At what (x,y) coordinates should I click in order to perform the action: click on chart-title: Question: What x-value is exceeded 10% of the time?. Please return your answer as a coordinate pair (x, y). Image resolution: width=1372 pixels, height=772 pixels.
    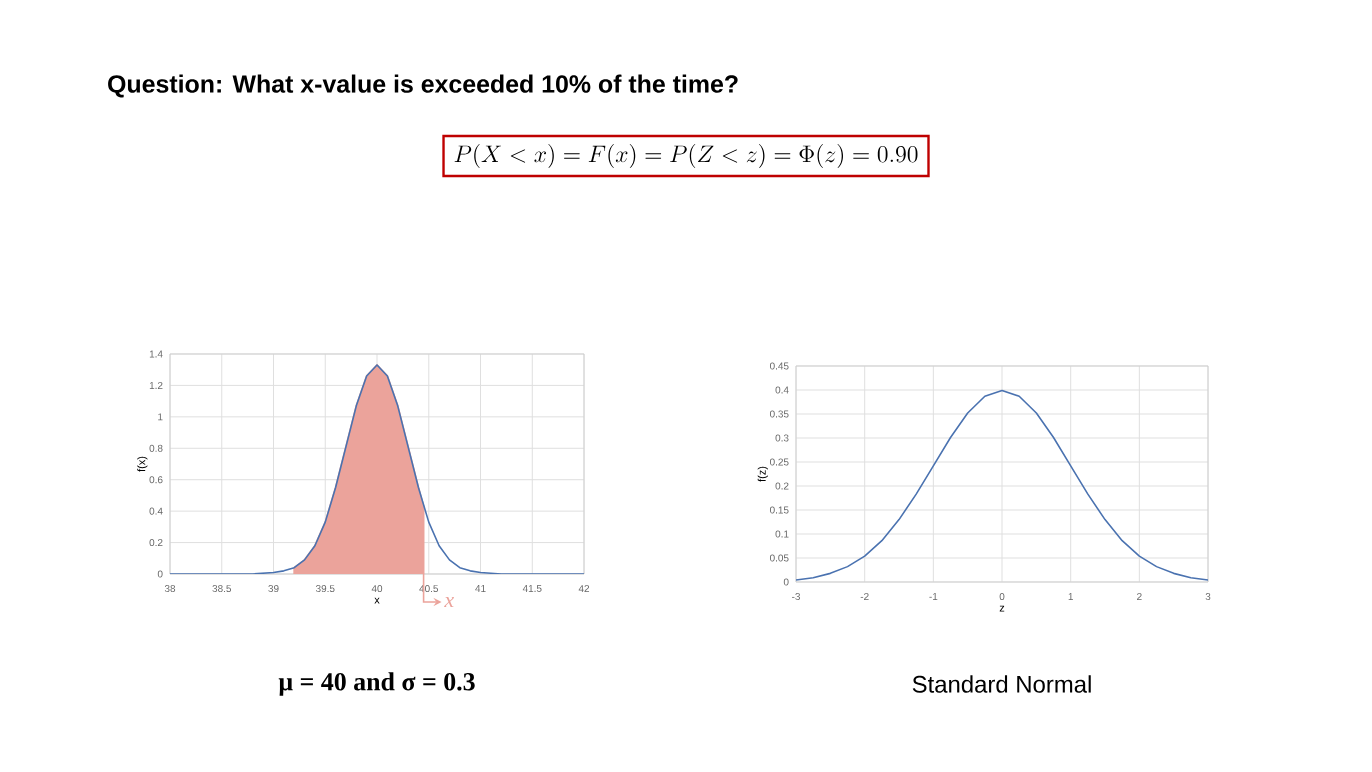
    Looking at the image, I should click on (423, 86).